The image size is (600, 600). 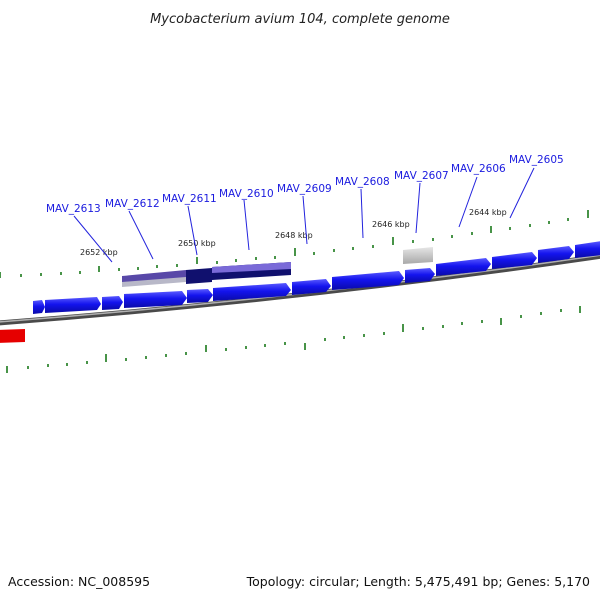 What do you see at coordinates (197, 243) in the screenshot?
I see `kbp-label-2650: 2650 kbp` at bounding box center [197, 243].